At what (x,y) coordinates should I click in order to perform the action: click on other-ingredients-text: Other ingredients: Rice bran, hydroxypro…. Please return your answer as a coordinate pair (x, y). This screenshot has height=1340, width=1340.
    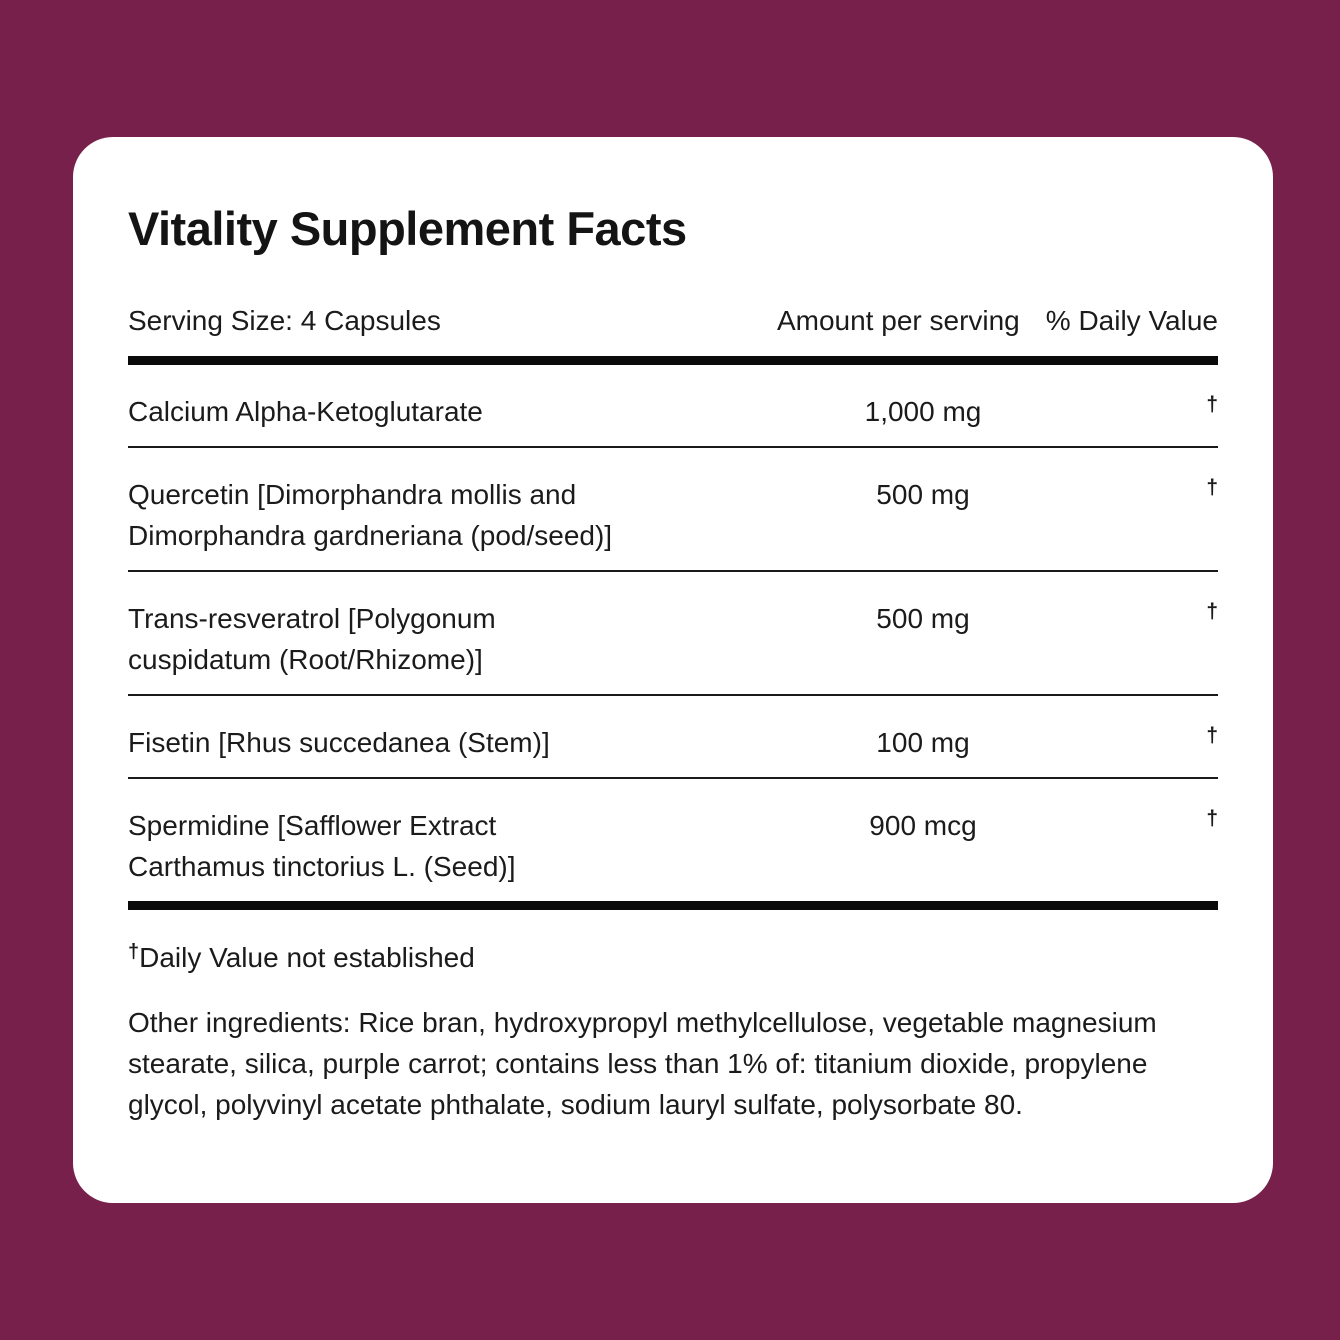
    Looking at the image, I should click on (642, 1064).